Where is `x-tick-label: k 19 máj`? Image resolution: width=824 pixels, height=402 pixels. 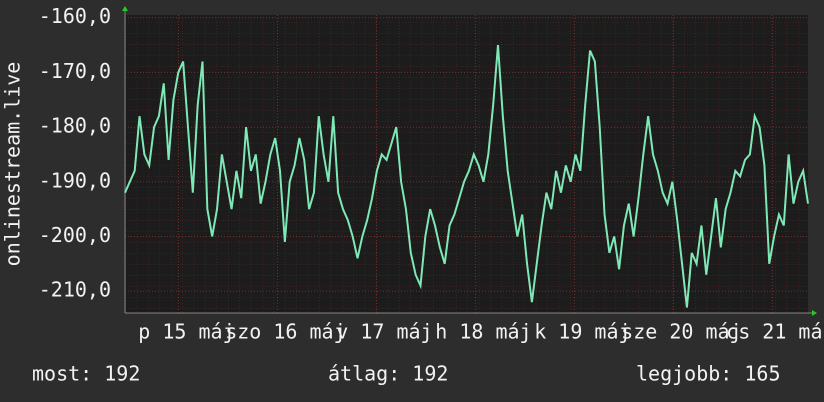 x-tick-label: k 19 máj is located at coordinates (582, 332).